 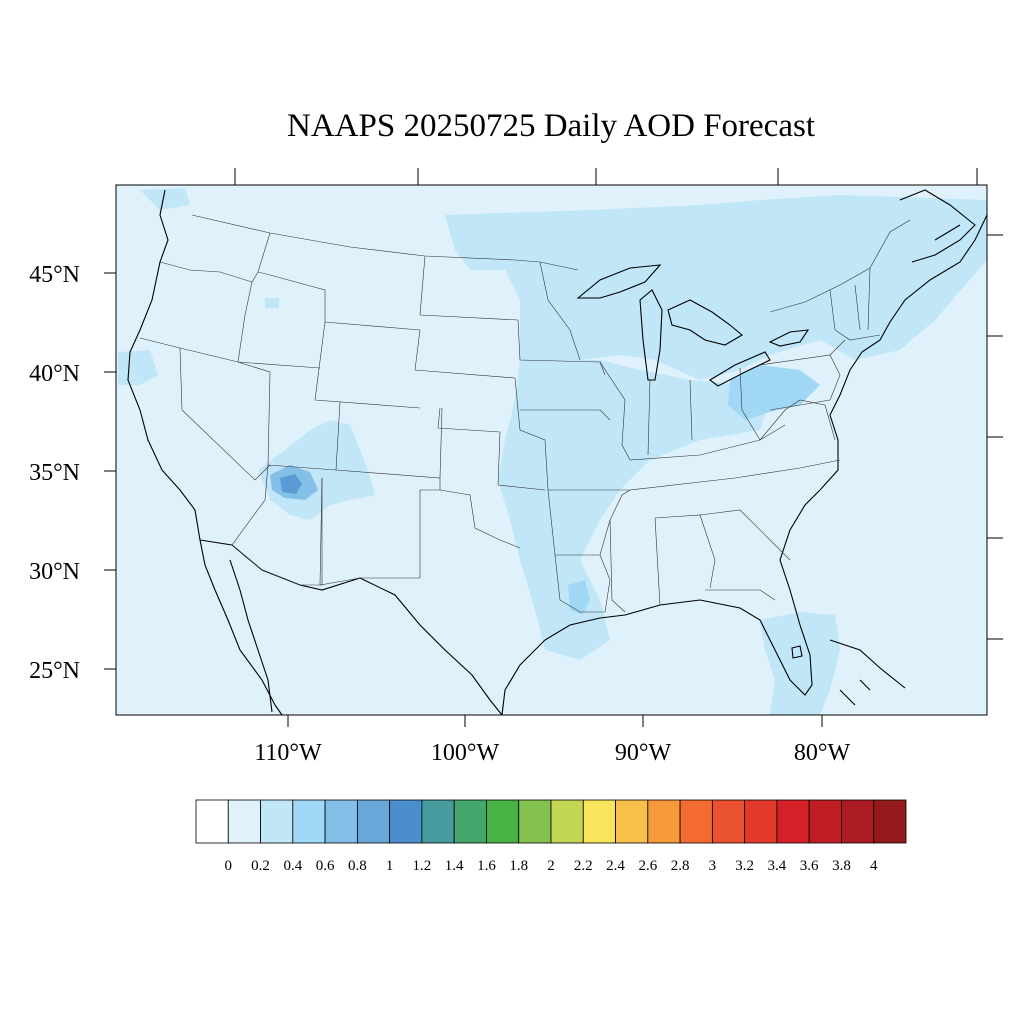 I want to click on border-ia-mo, so click(x=565, y=415).